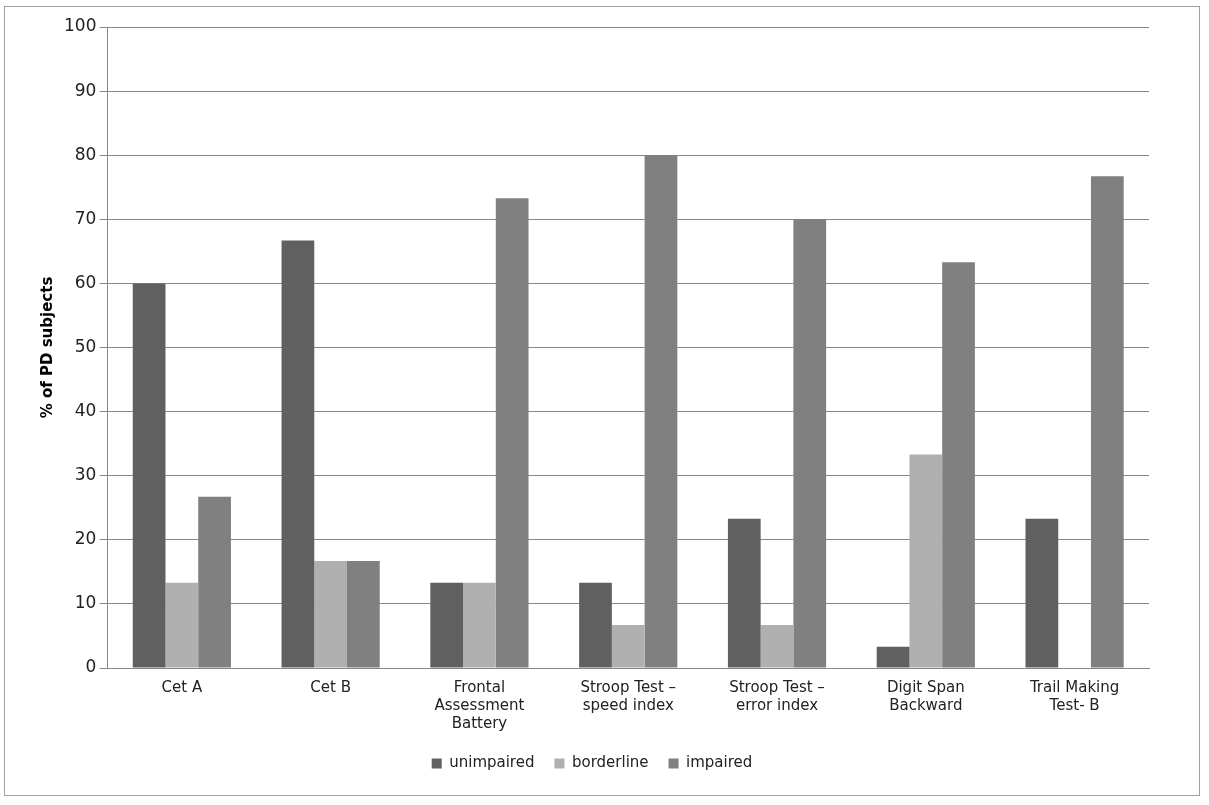  I want to click on legend-label: borderline, so click(610, 762).